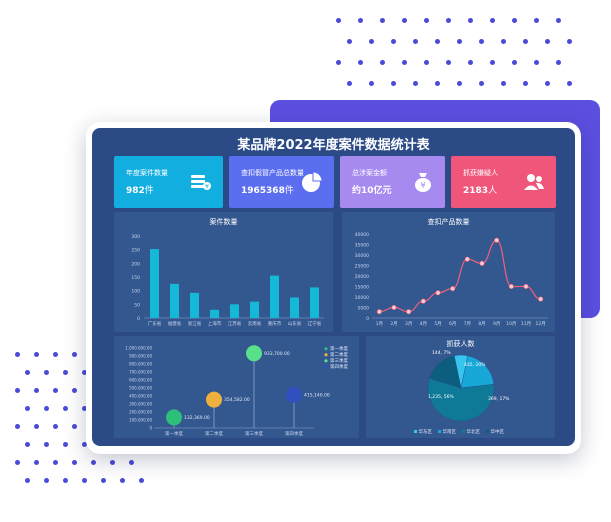  Describe the element at coordinates (135, 278) in the screenshot. I see `y-tick-label: 150` at that location.